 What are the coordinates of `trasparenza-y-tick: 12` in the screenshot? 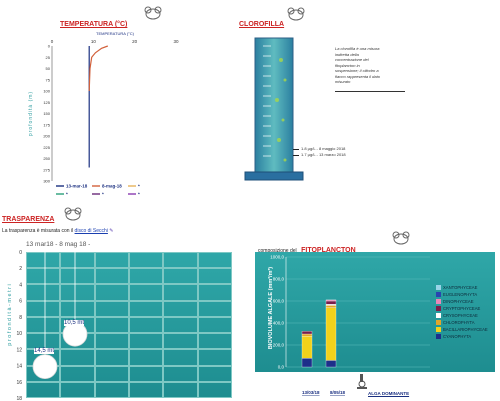 It's located at (19, 350).